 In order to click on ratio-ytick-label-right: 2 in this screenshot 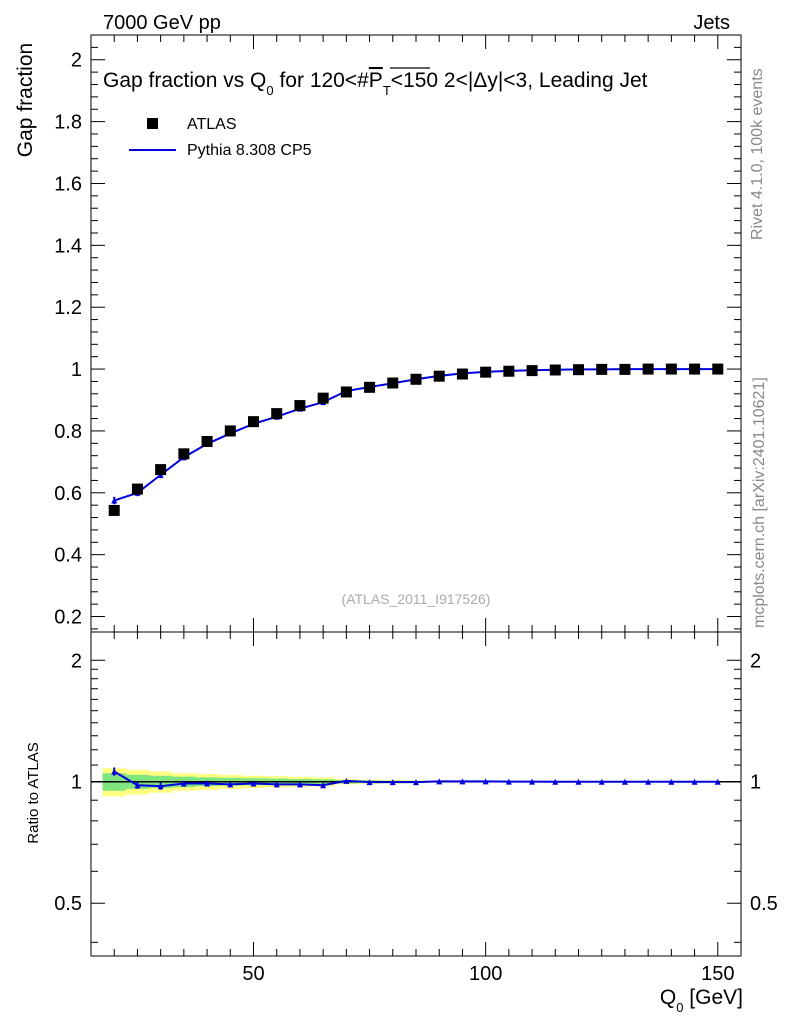, I will do `click(755, 661)`.